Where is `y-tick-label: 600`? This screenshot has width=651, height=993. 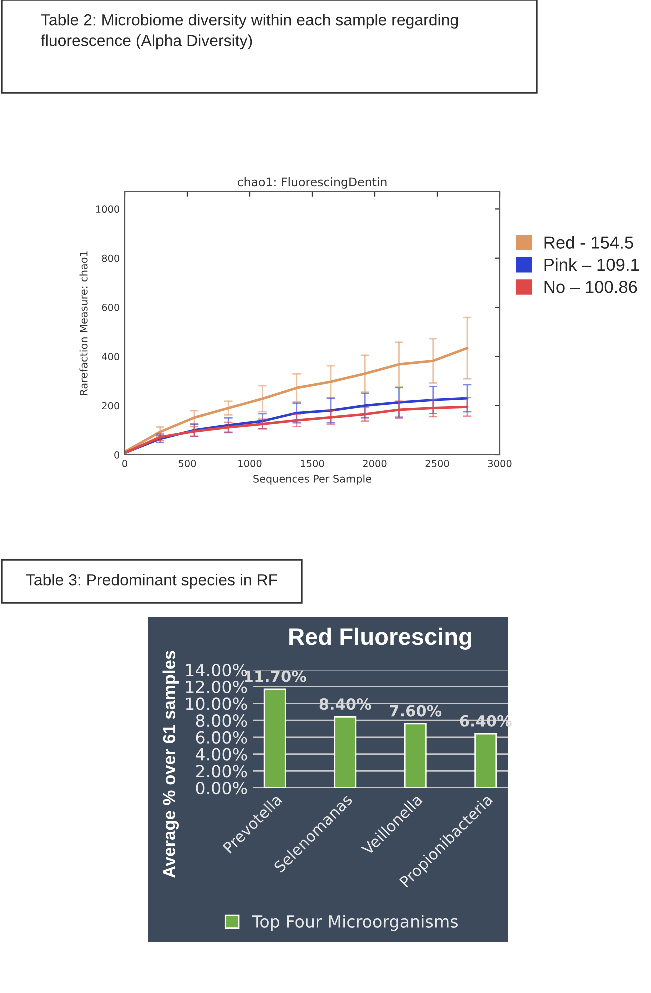
y-tick-label: 600 is located at coordinates (111, 308).